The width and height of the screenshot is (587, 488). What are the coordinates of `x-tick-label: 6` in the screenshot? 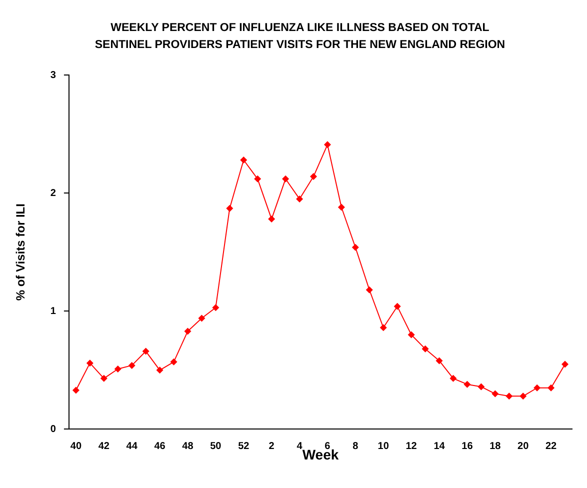 It's located at (327, 446).